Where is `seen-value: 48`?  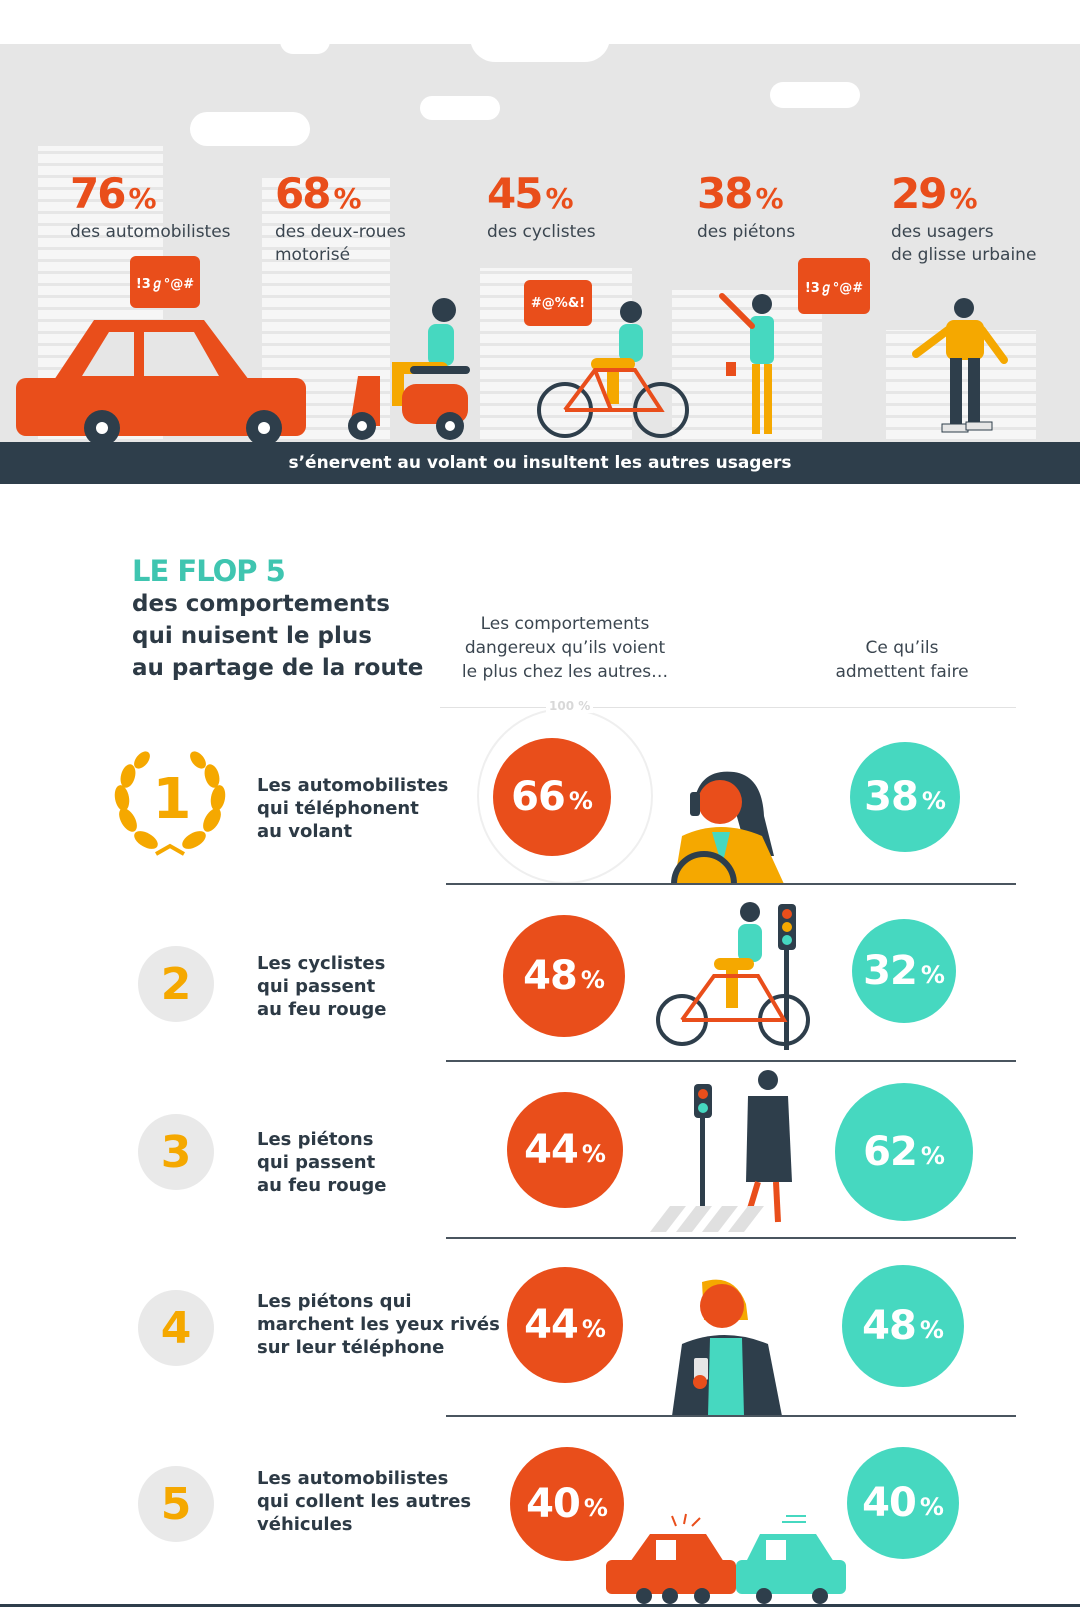 seen-value: 48 is located at coordinates (550, 976).